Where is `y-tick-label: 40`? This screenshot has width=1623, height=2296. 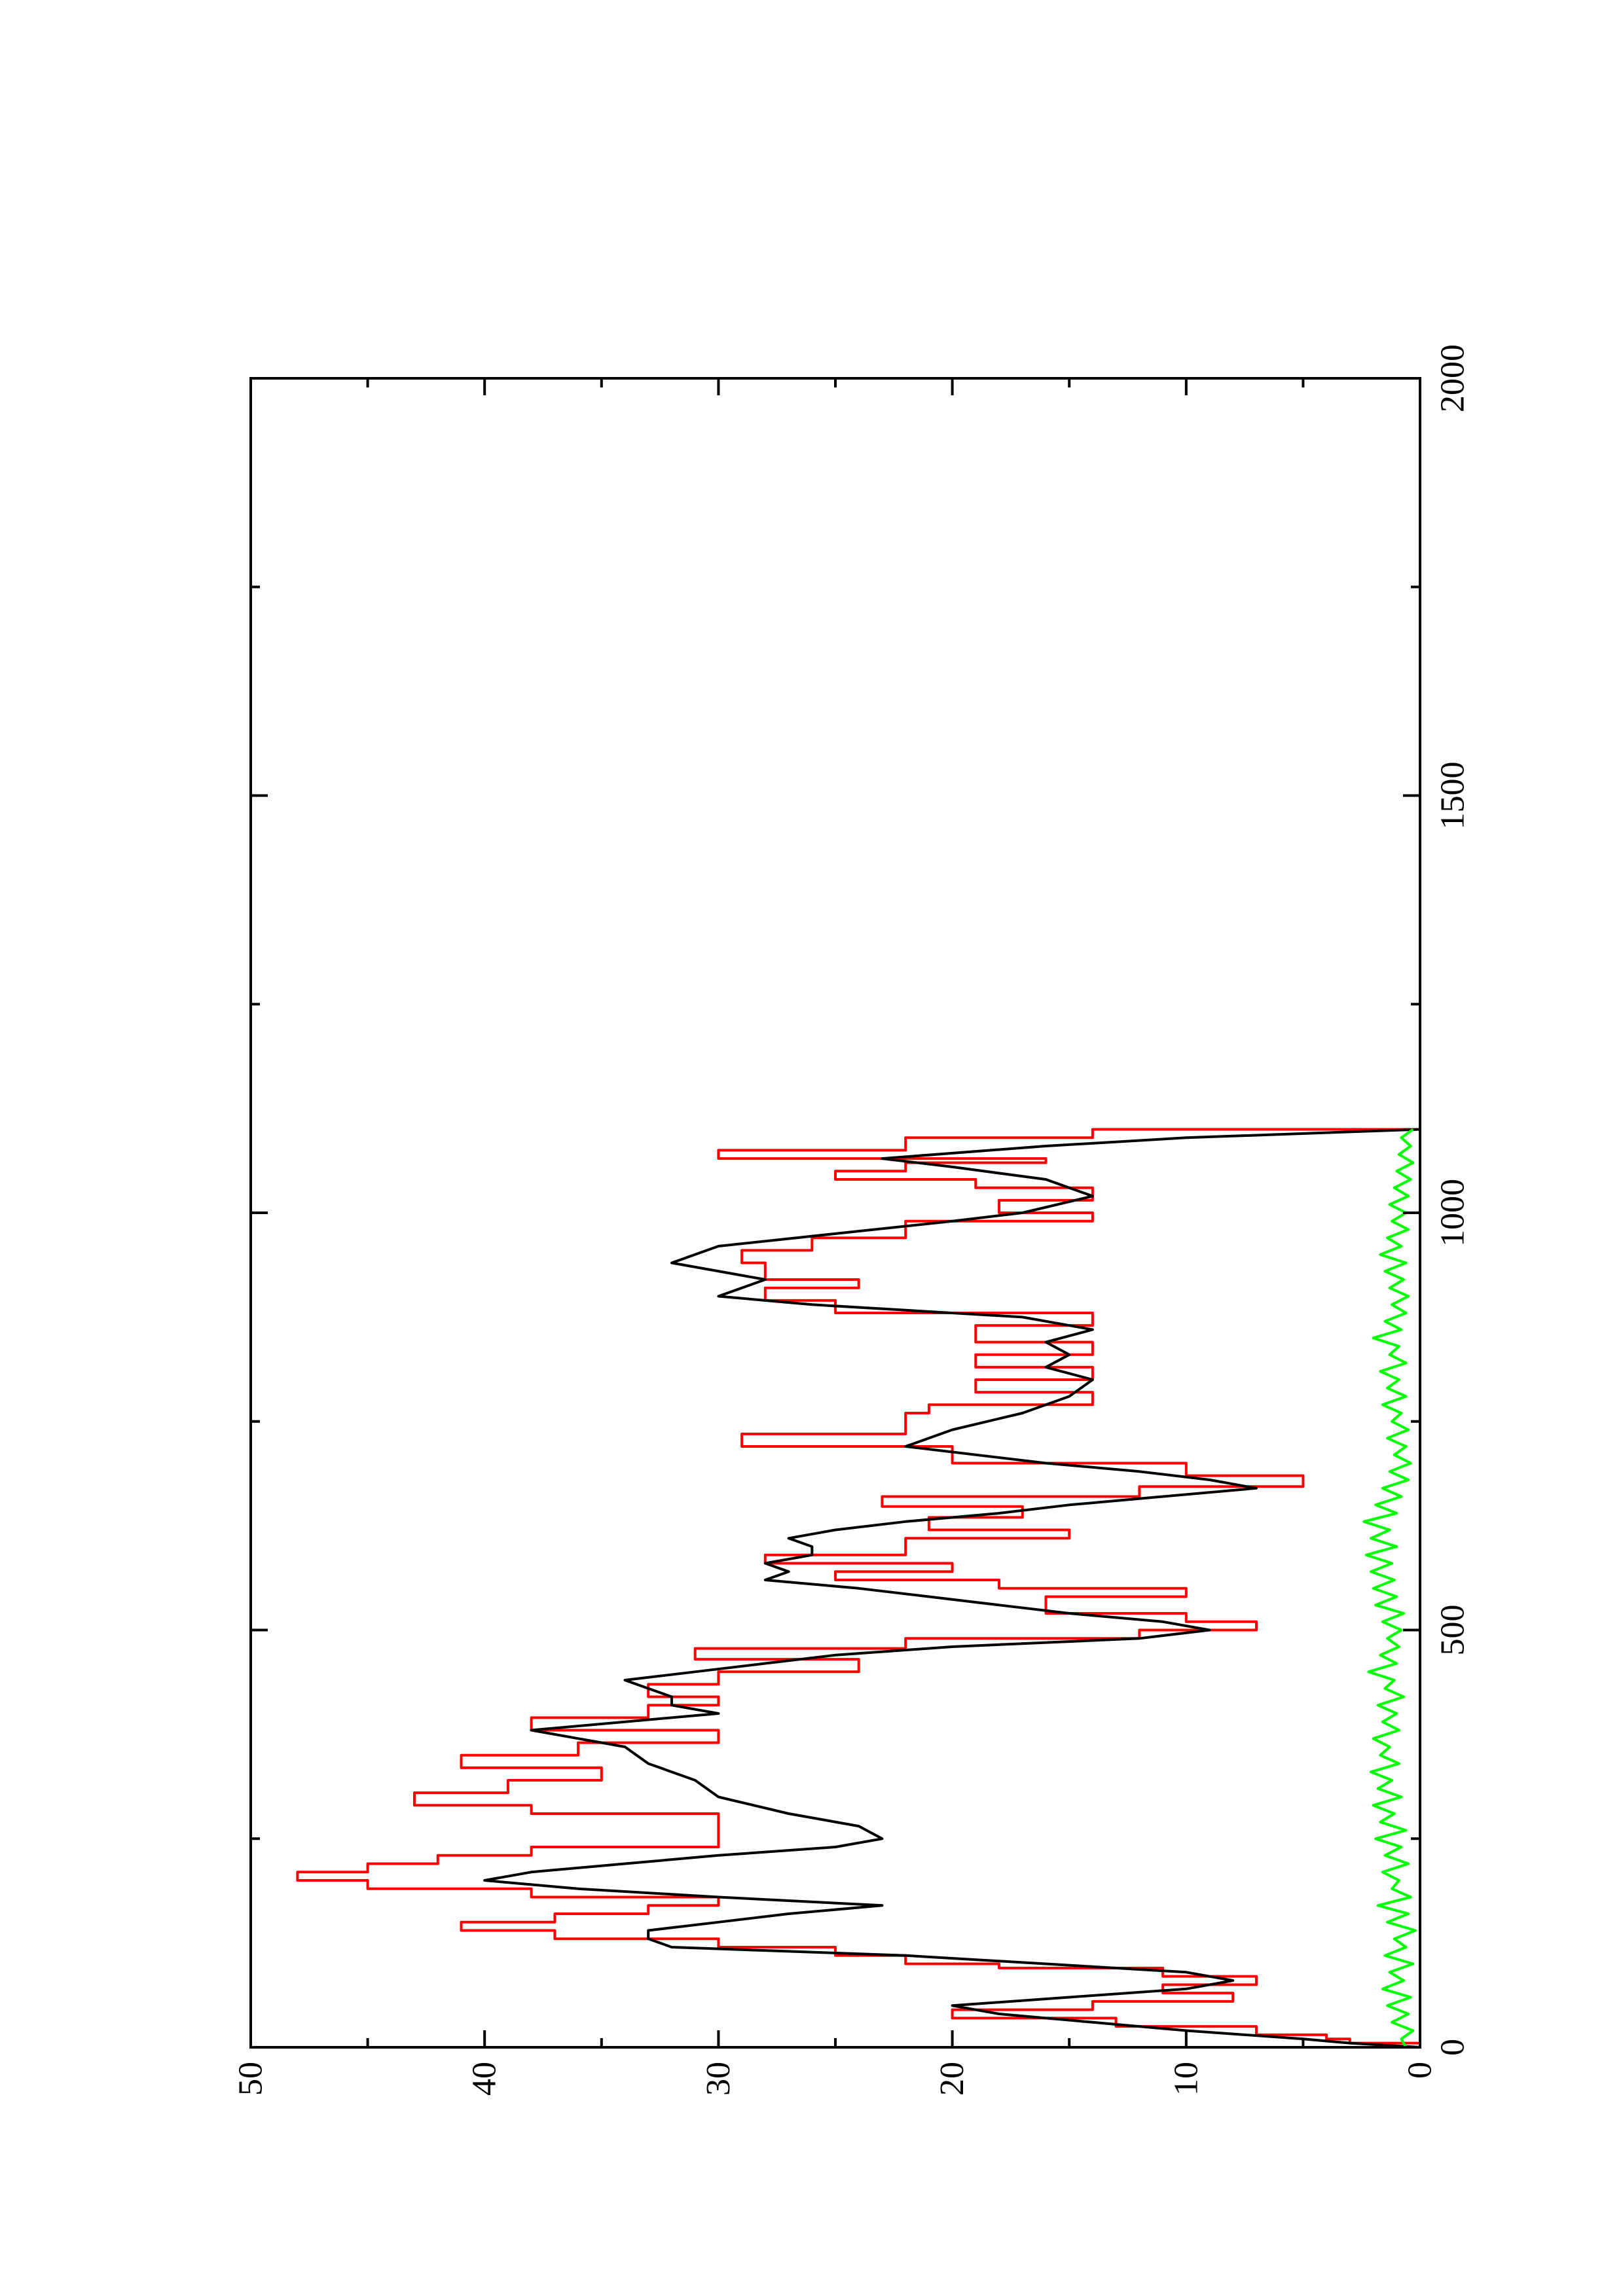
y-tick-label: 40 is located at coordinates (484, 2079).